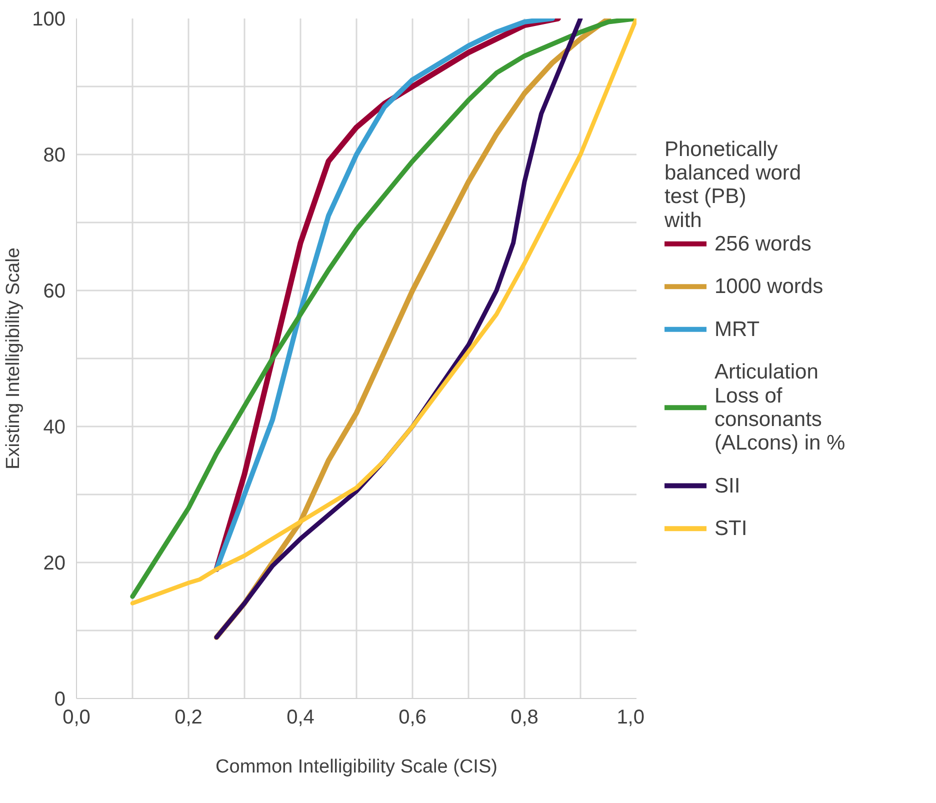  I want to click on x-tick-label: 0,6, so click(412, 717).